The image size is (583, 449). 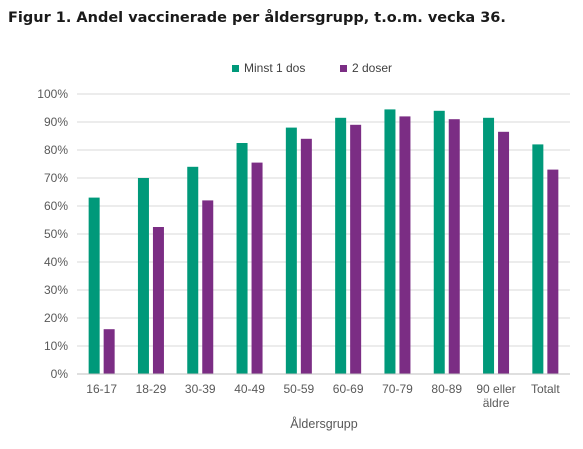 What do you see at coordinates (323, 423) in the screenshot?
I see `x-axis-title: Åldersgrupp` at bounding box center [323, 423].